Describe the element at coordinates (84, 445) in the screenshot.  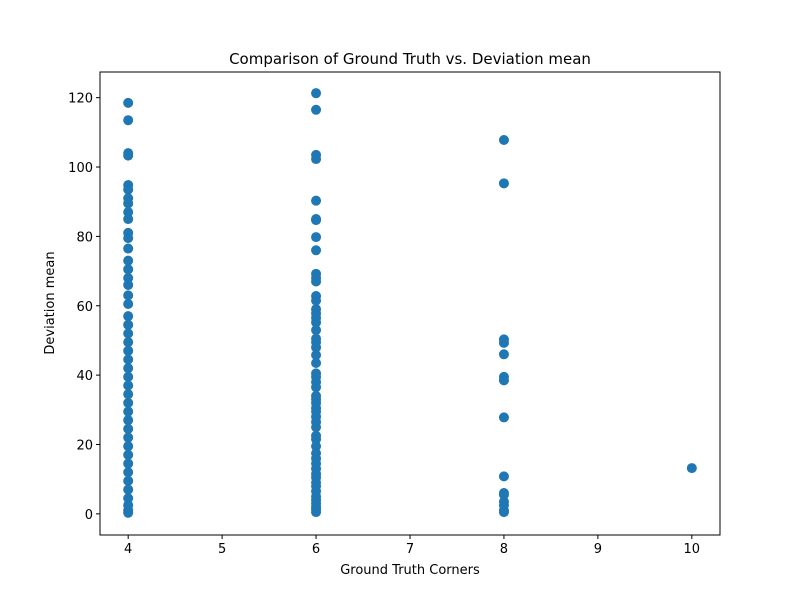
I see `y-tick-label: 20` at that location.